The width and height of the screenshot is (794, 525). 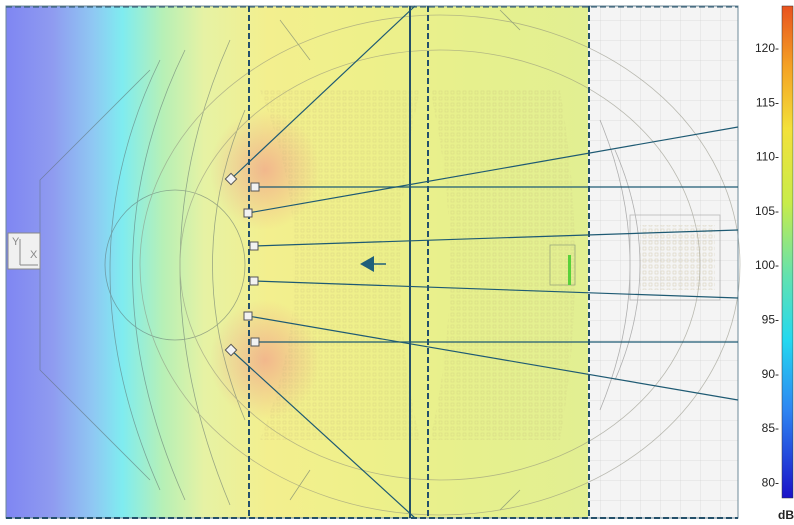 I want to click on colorbar-tick-label: 85-, so click(x=770, y=428).